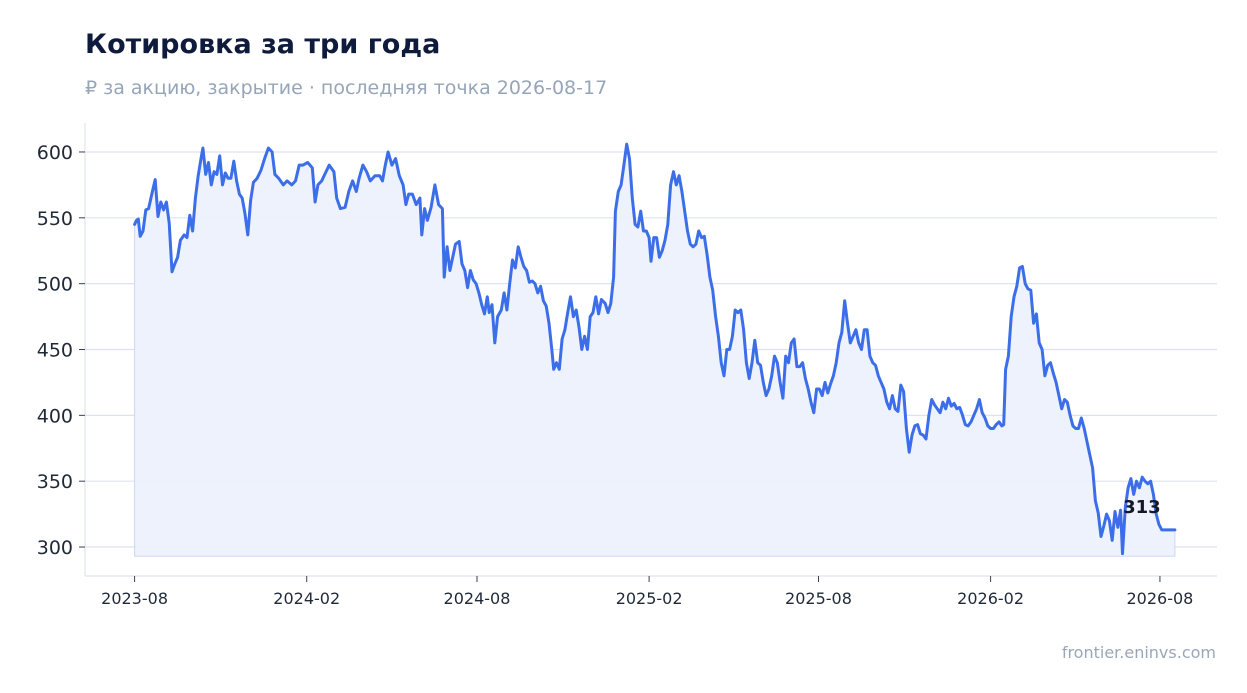 Image resolution: width=1247 pixels, height=693 pixels. Describe the element at coordinates (55, 153) in the screenshot. I see `y-tick-label: 600` at that location.